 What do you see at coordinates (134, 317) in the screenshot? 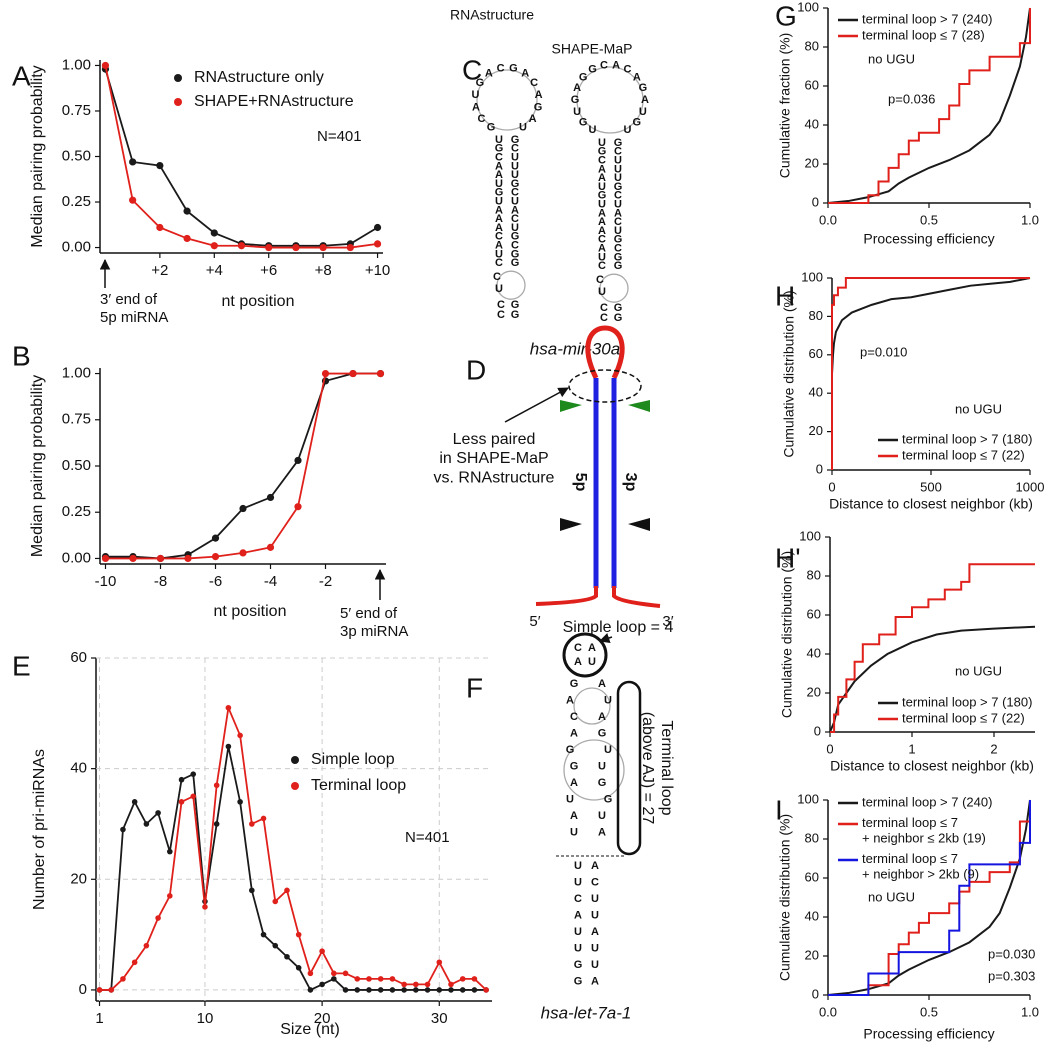
I see `text-line: 5p miRNA` at bounding box center [134, 317].